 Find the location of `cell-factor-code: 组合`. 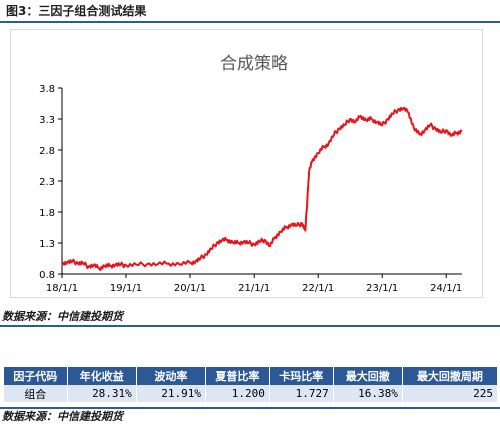

cell-factor-code: 组合 is located at coordinates (36, 393).